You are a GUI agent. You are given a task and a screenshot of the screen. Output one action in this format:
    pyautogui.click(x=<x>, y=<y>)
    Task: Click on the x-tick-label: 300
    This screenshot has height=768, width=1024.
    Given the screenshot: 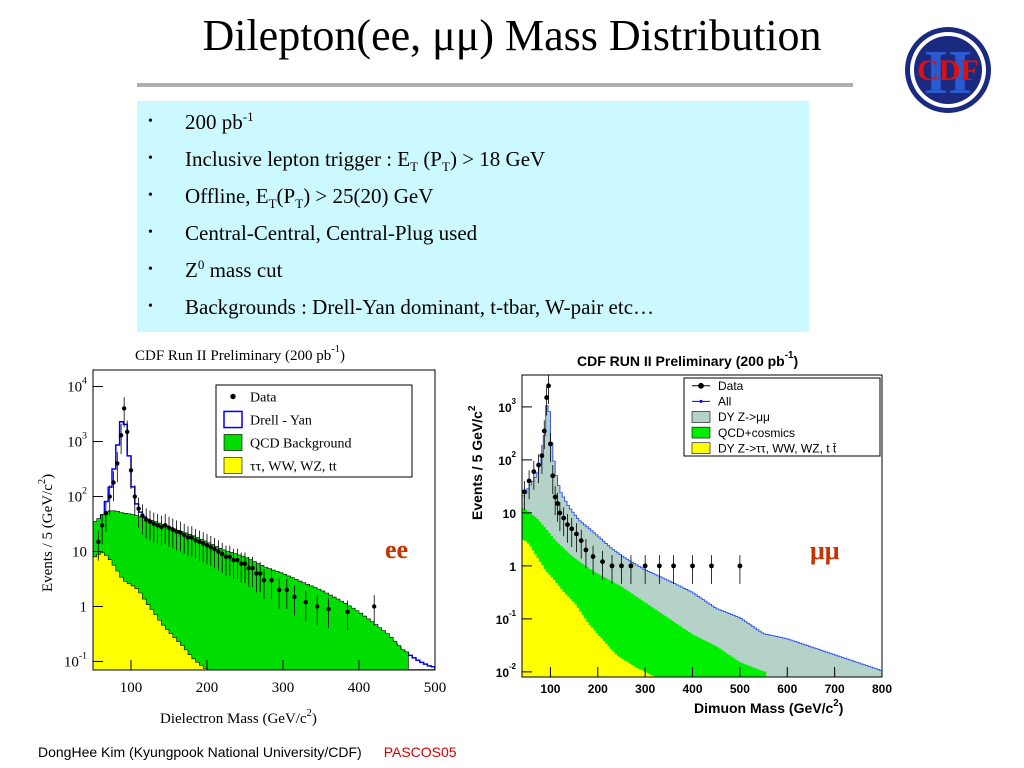 What is the action you would take?
    pyautogui.click(x=283, y=688)
    